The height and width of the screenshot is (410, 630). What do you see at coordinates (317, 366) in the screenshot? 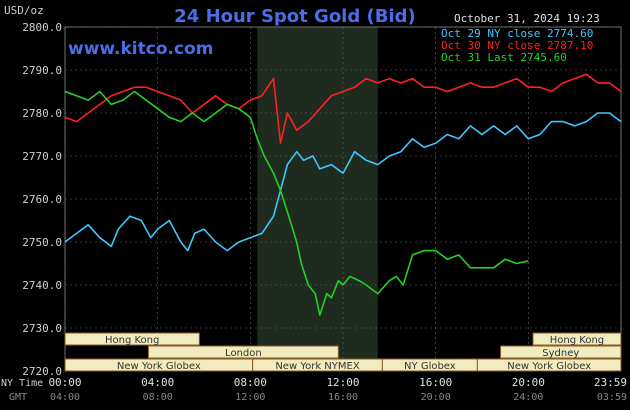
I see `market-session-label: New York NYMEX` at bounding box center [317, 366].